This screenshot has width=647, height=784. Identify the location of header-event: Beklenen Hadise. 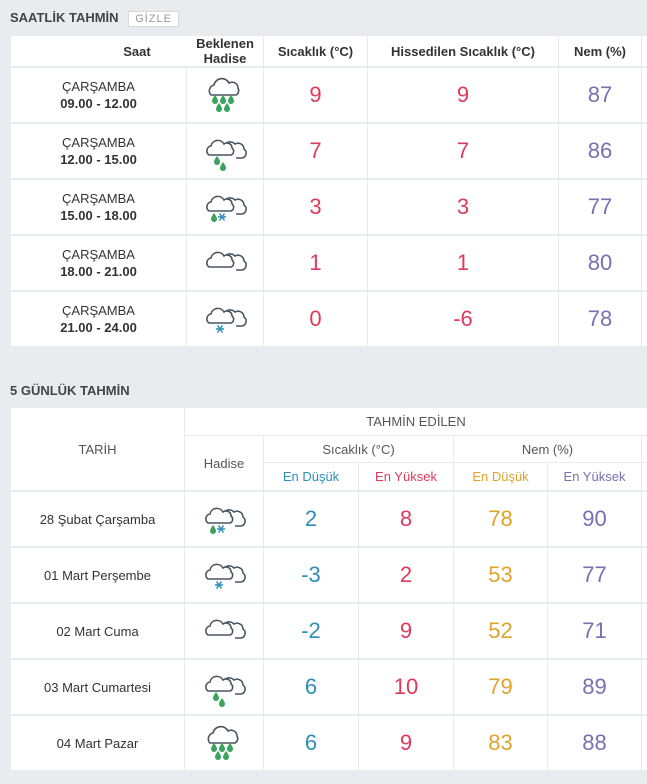
(225, 51).